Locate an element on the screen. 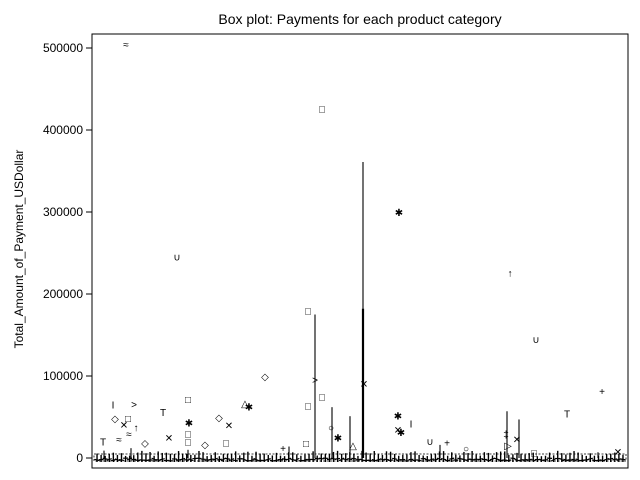 The width and height of the screenshot is (640, 480). y-tick-label: 400000 is located at coordinates (63, 130).